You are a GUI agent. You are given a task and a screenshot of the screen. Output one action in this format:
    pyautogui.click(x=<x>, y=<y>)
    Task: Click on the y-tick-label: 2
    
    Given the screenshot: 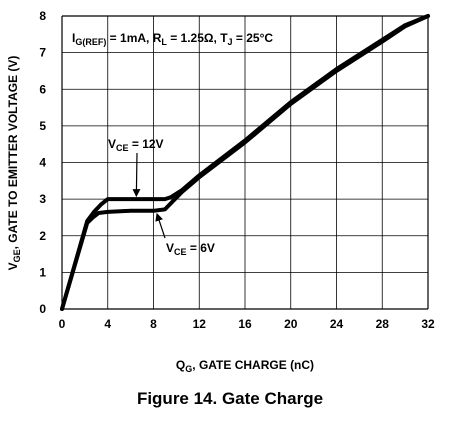 What is the action you would take?
    pyautogui.click(x=42, y=236)
    